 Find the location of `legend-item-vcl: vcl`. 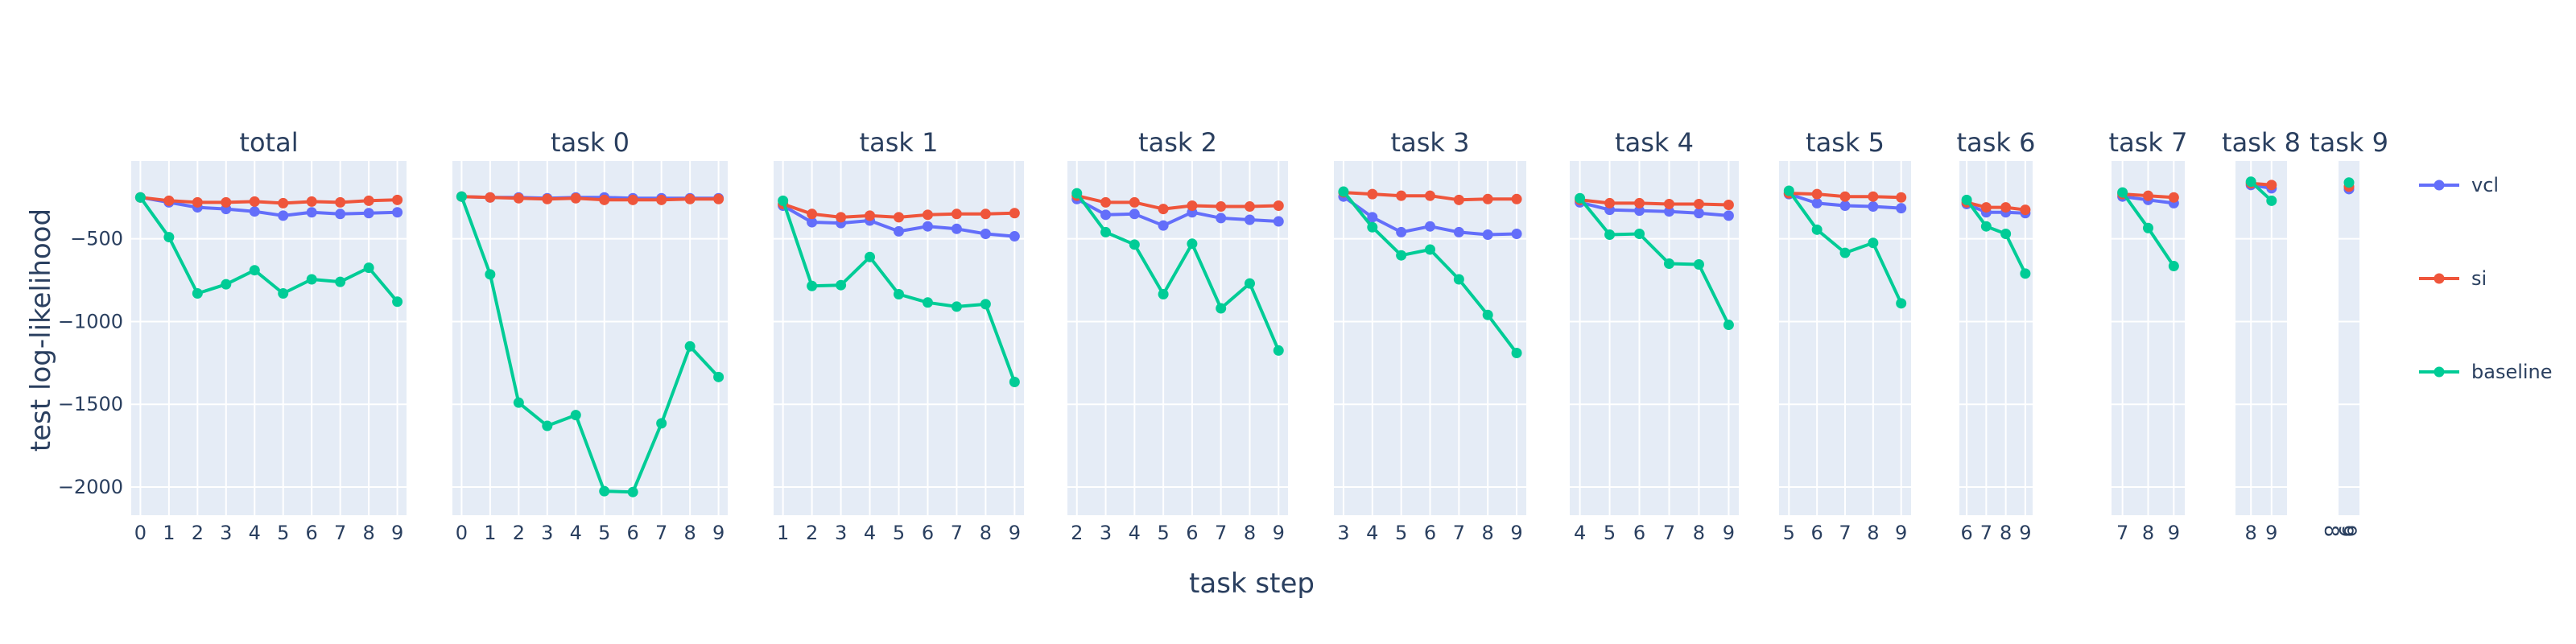

legend-item-vcl: vcl is located at coordinates (2459, 185).